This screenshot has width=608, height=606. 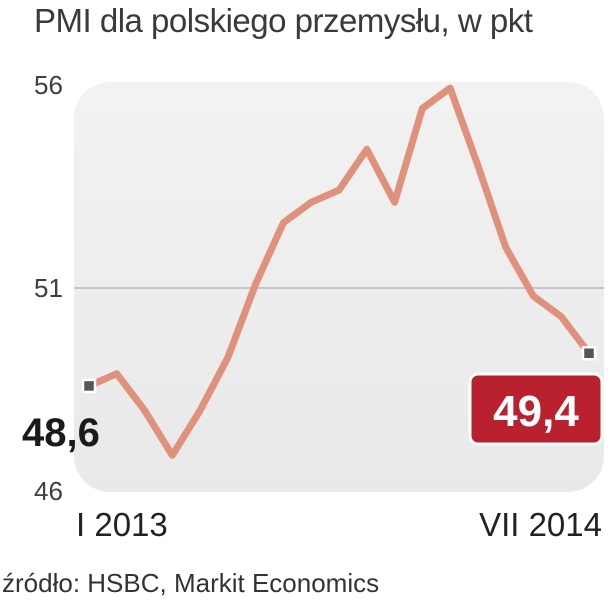 What do you see at coordinates (191, 583) in the screenshot?
I see `source-note: źródło: HSBC, Markit Economics` at bounding box center [191, 583].